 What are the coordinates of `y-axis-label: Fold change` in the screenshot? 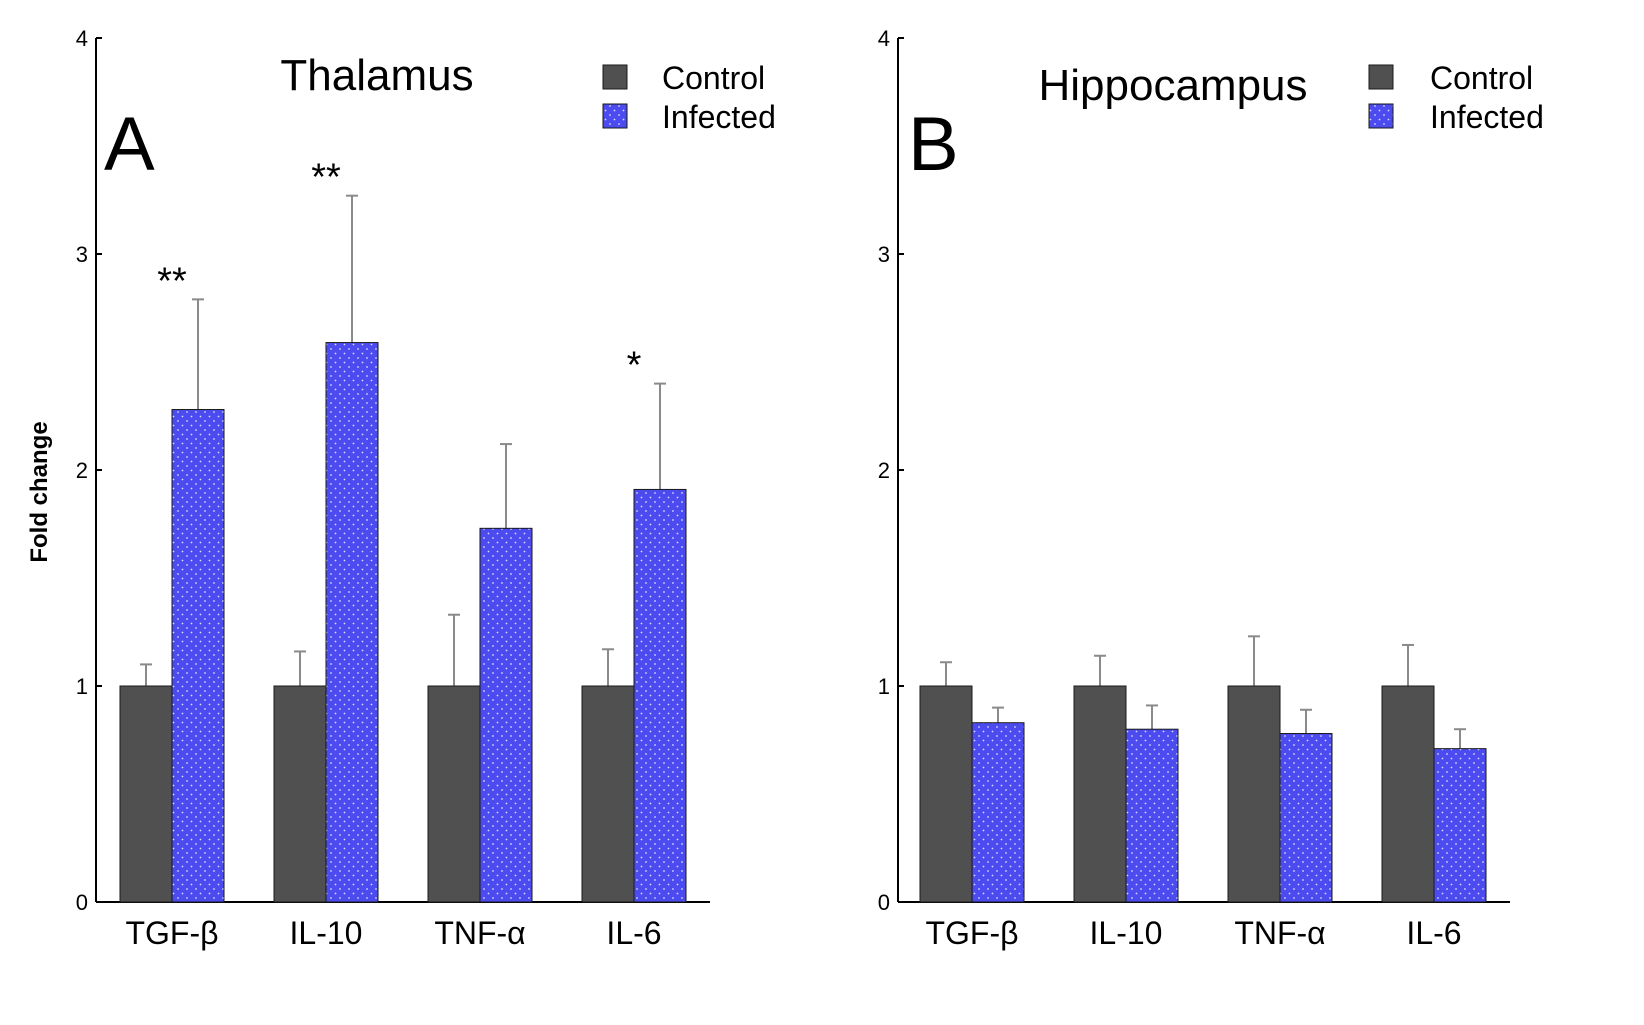 It's located at (39, 491).